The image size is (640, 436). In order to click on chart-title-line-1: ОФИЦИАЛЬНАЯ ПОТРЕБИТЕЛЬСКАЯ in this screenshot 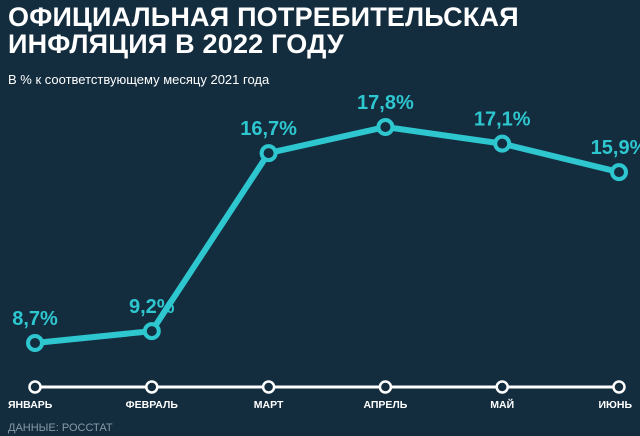, I will do `click(263, 17)`.